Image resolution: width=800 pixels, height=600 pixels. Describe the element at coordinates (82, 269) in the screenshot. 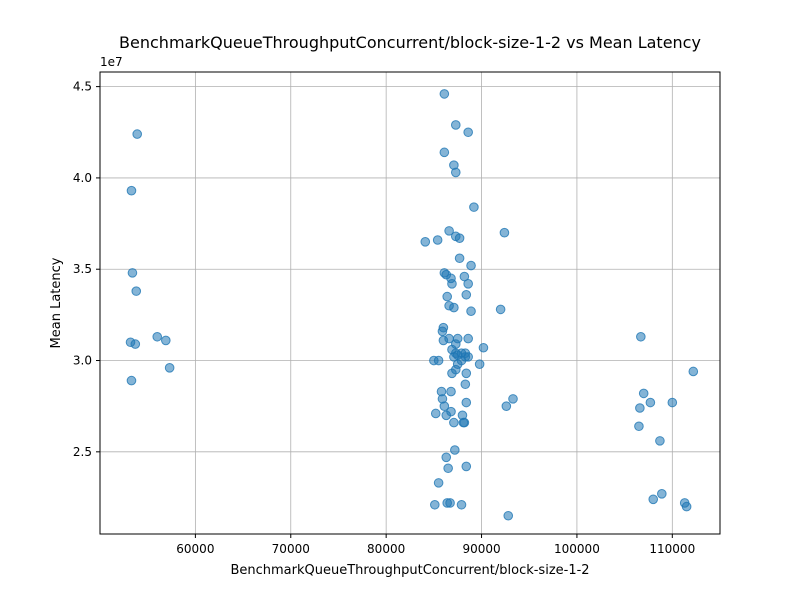

I see `y-tick-label: 3.5` at that location.